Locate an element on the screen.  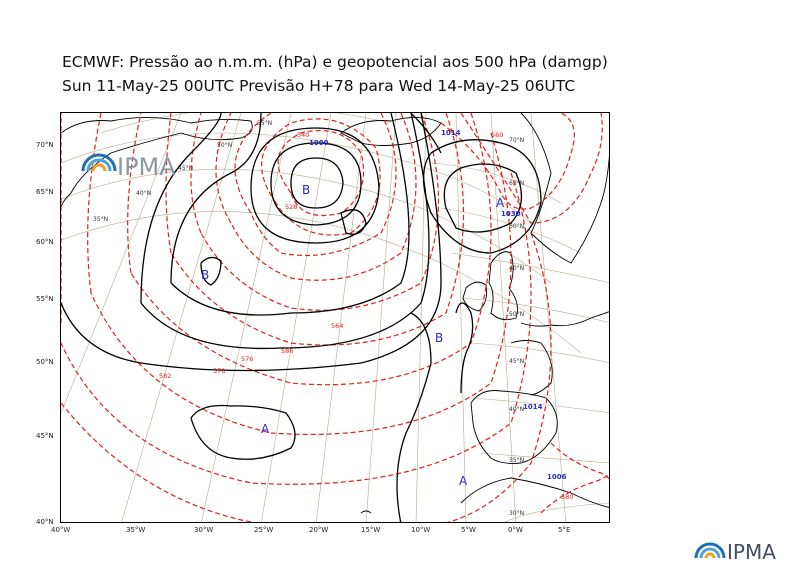
graticule-lon-35w is located at coordinates (181, 317).